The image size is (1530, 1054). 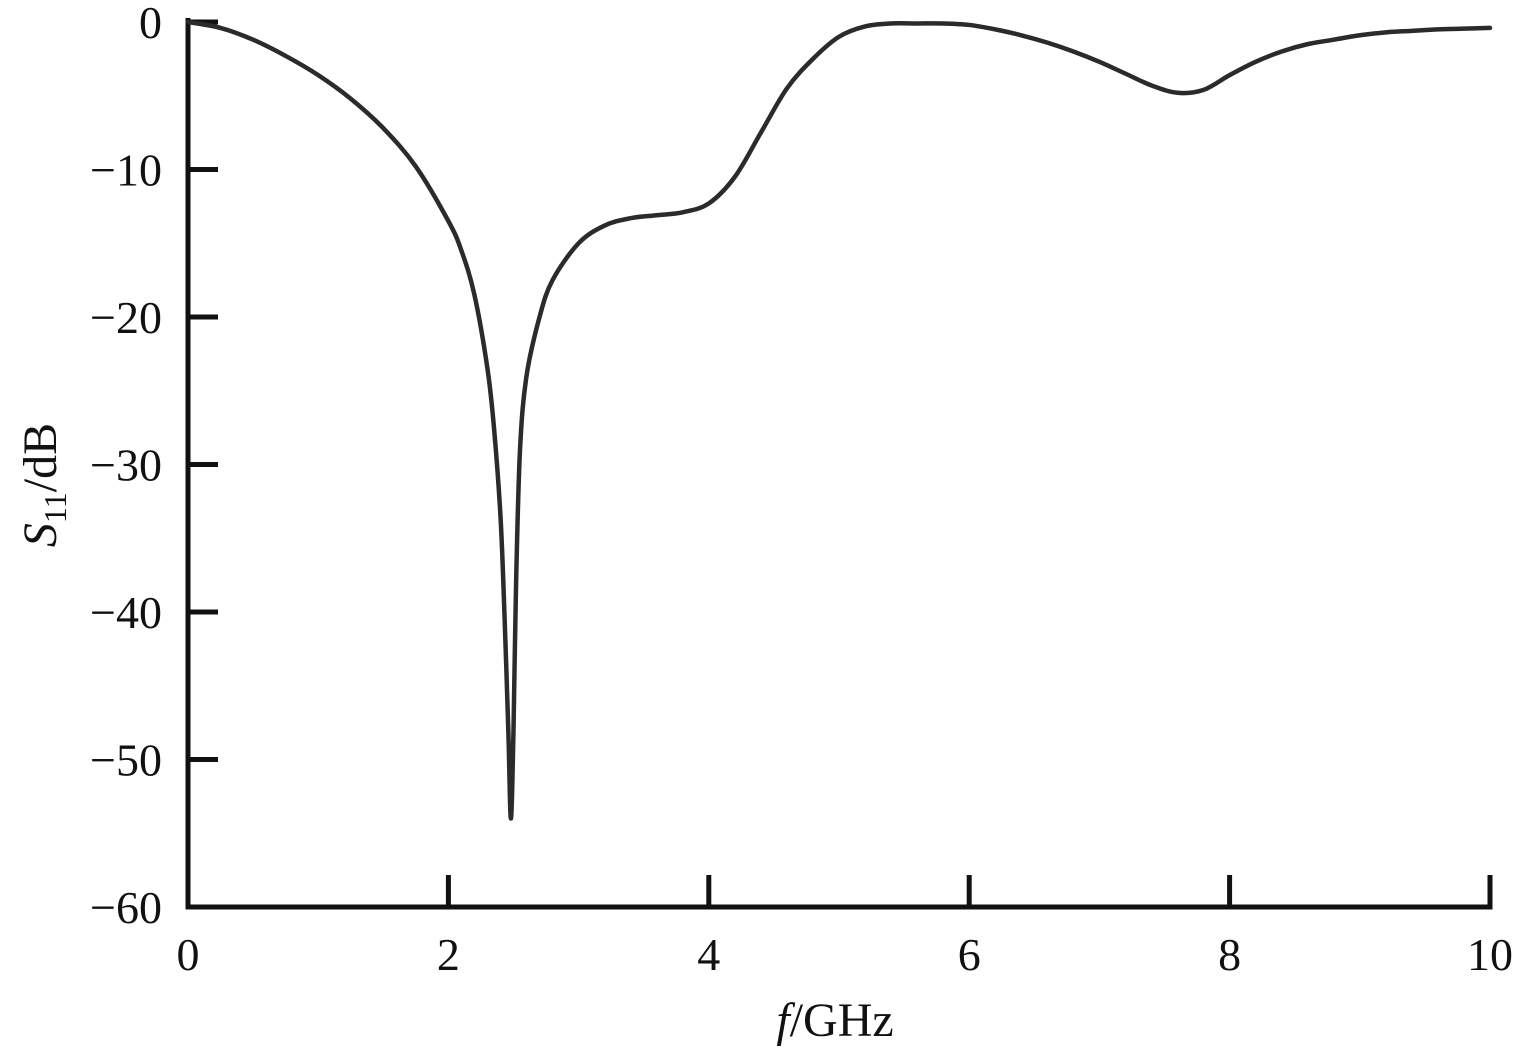 I want to click on x-tick-label: 6, so click(x=969, y=954).